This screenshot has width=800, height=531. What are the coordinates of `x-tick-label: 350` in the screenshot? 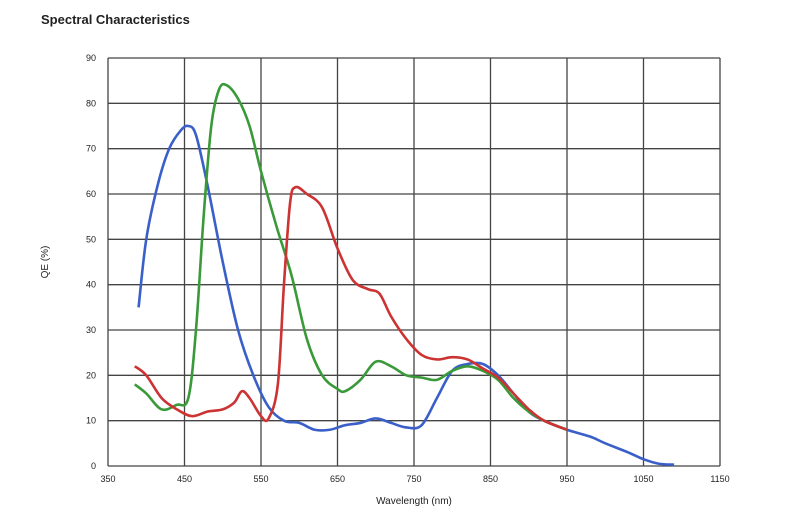 It's located at (107, 479).